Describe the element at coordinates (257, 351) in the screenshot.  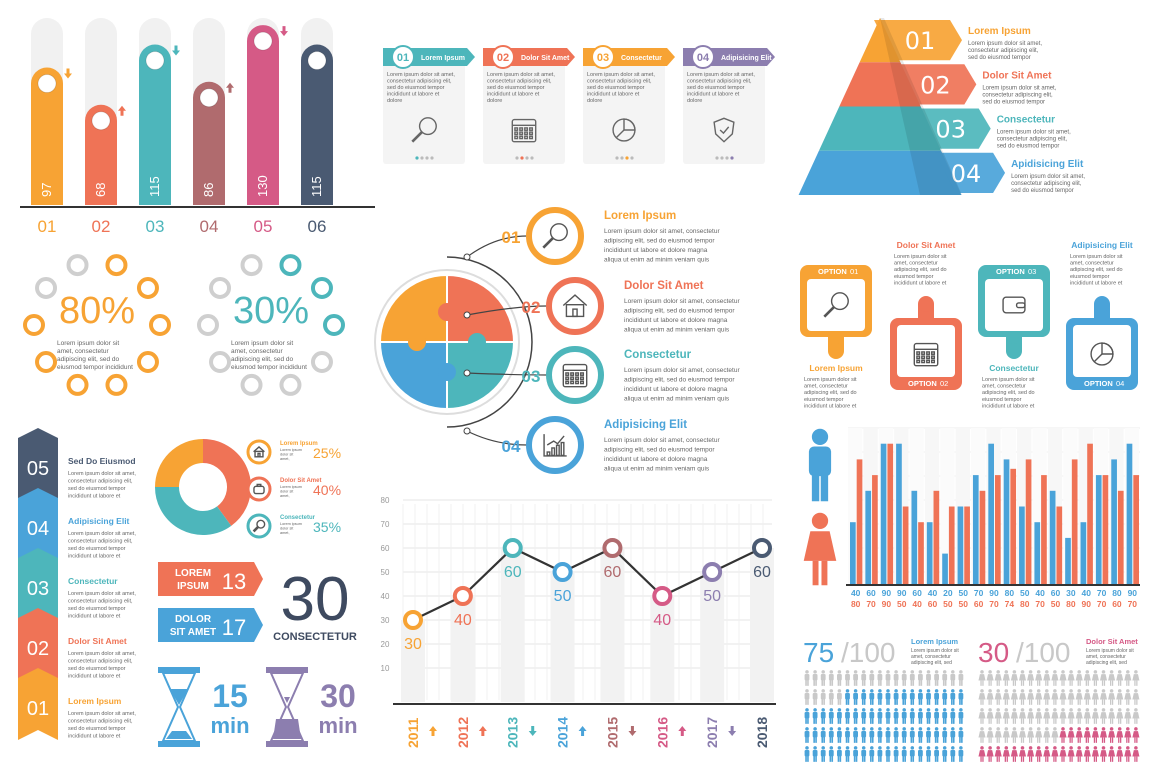
I see `ring-text: amet, consectetur` at that location.